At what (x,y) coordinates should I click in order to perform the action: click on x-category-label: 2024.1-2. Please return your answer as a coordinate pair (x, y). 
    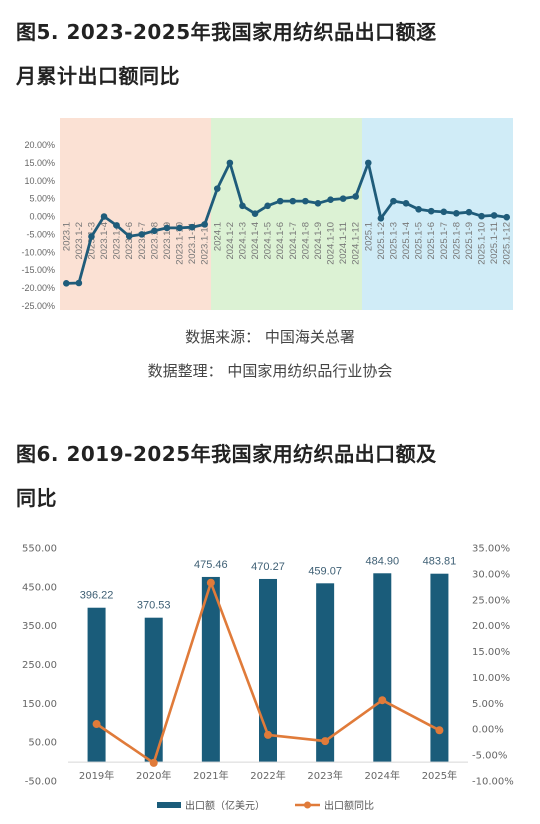
    Looking at the image, I should click on (230, 241).